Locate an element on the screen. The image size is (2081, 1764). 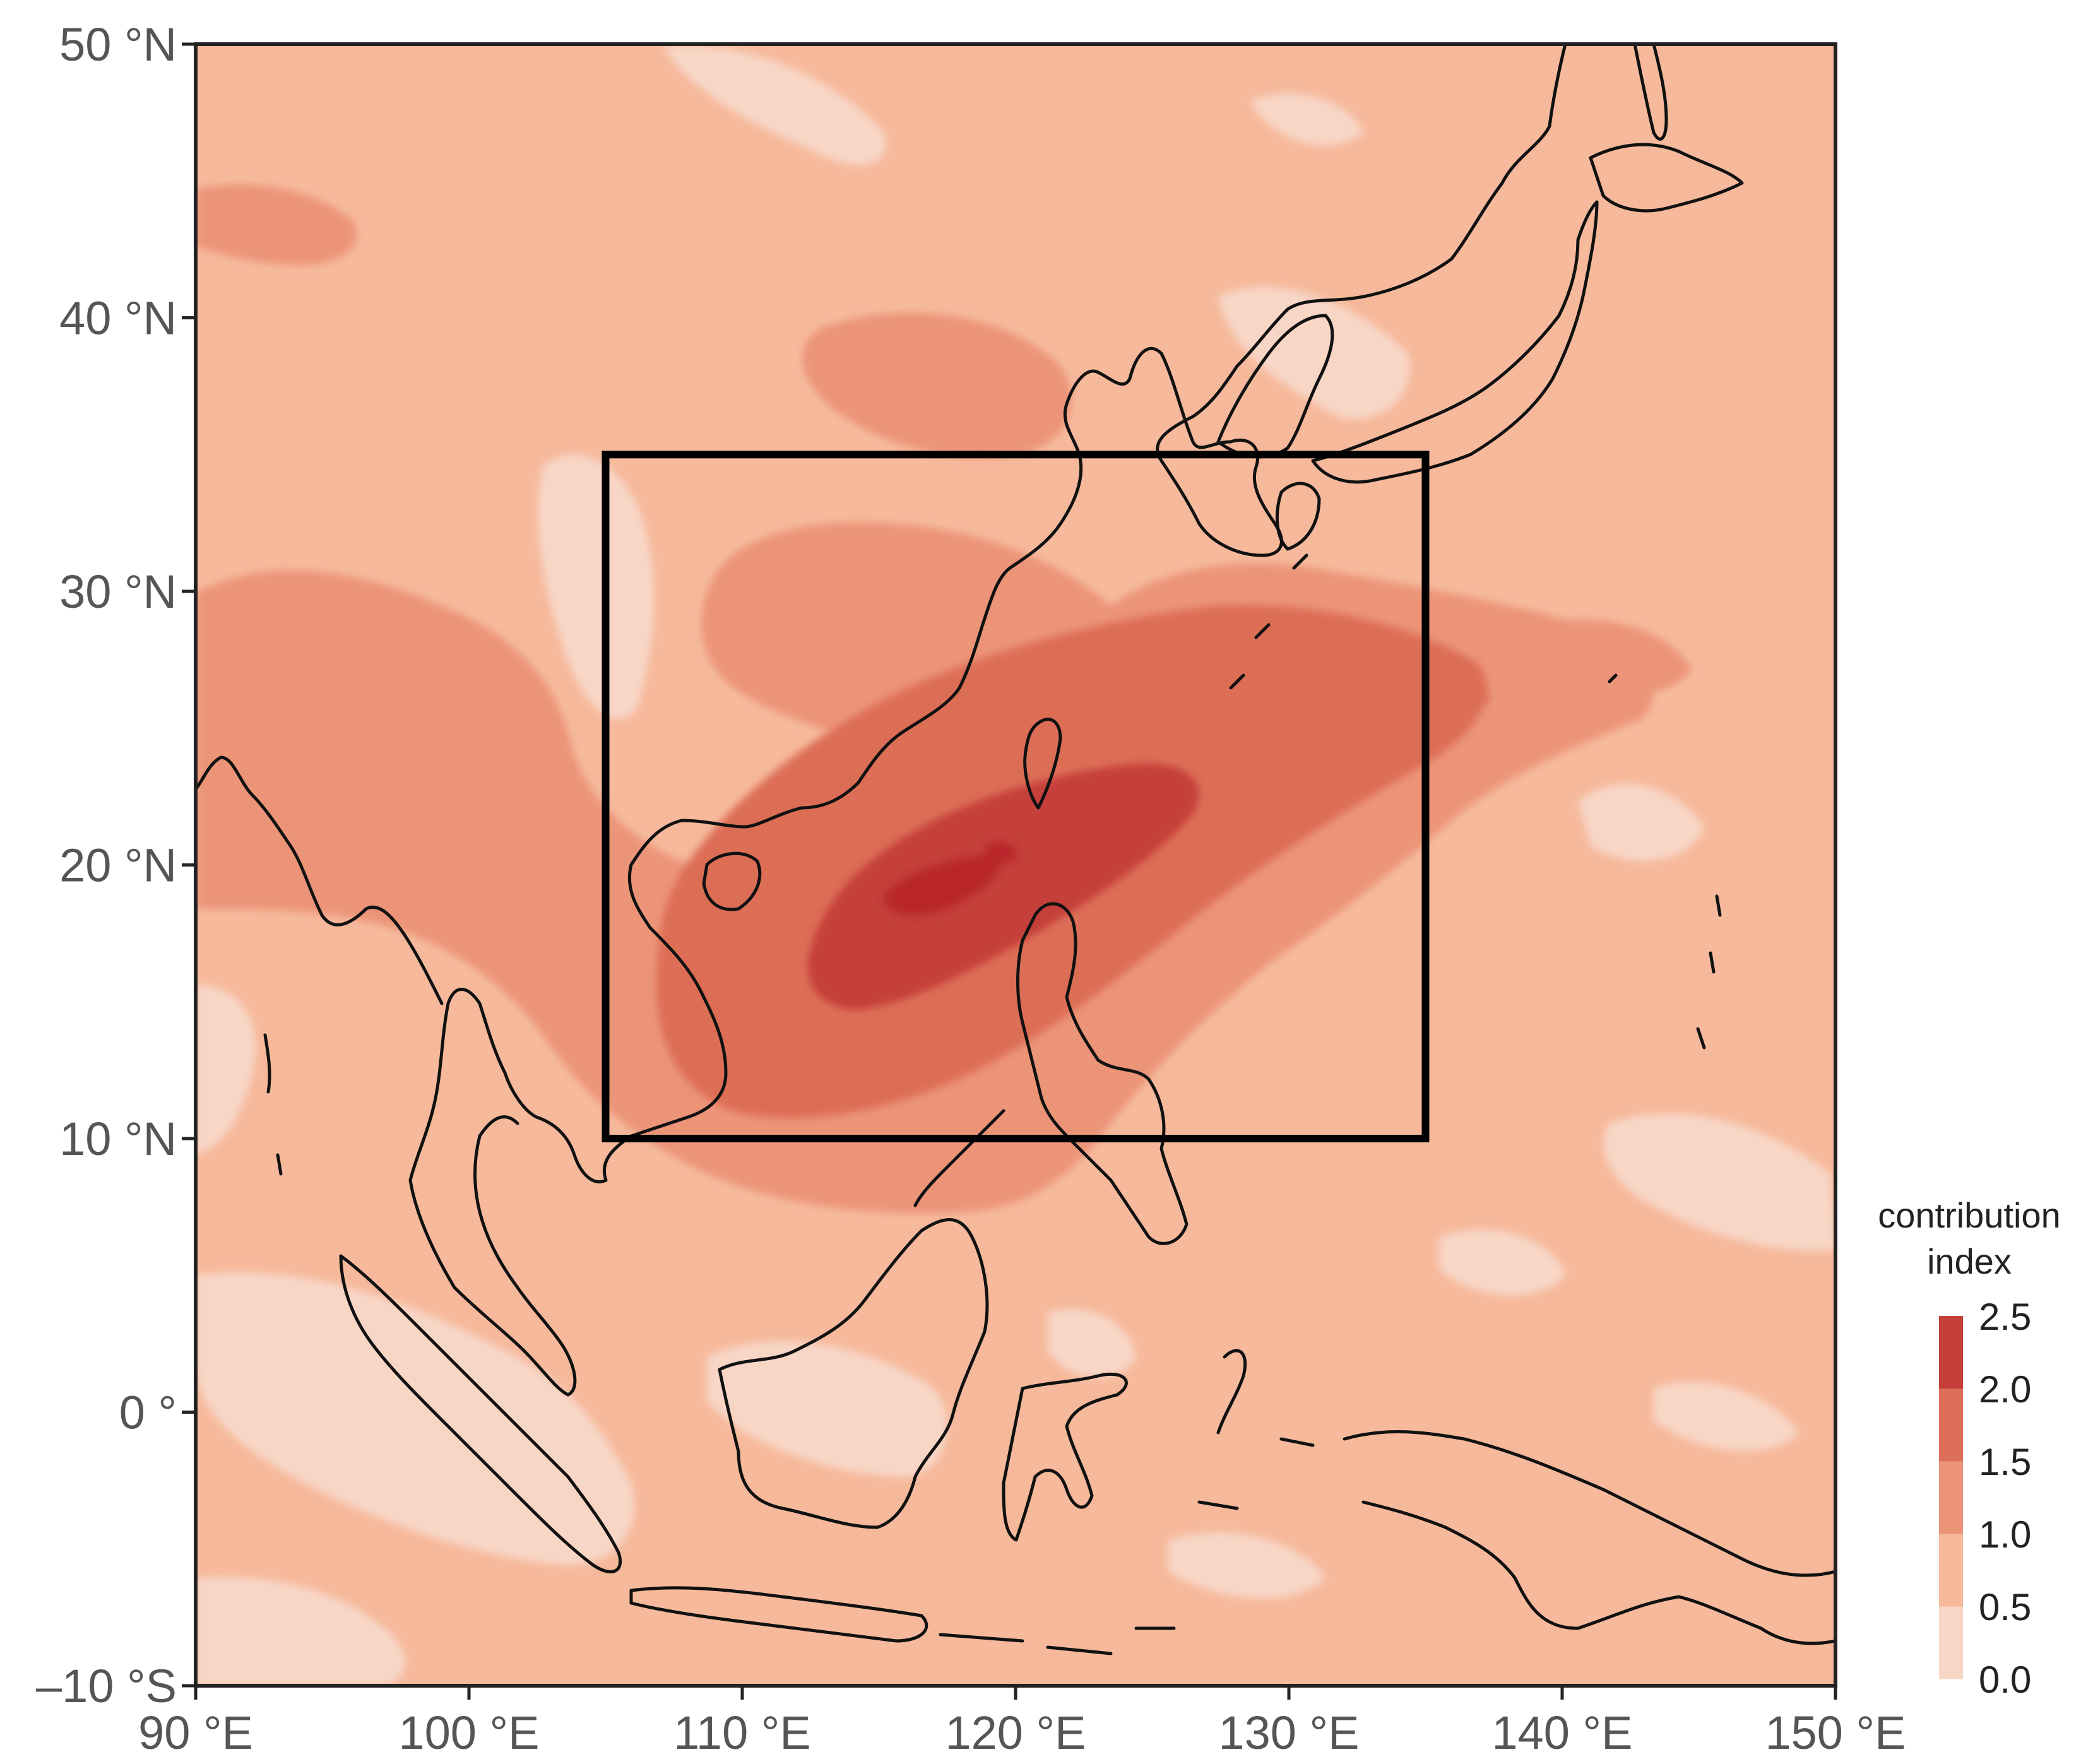
colorbar-level-label: 1.5 is located at coordinates (2005, 1462).